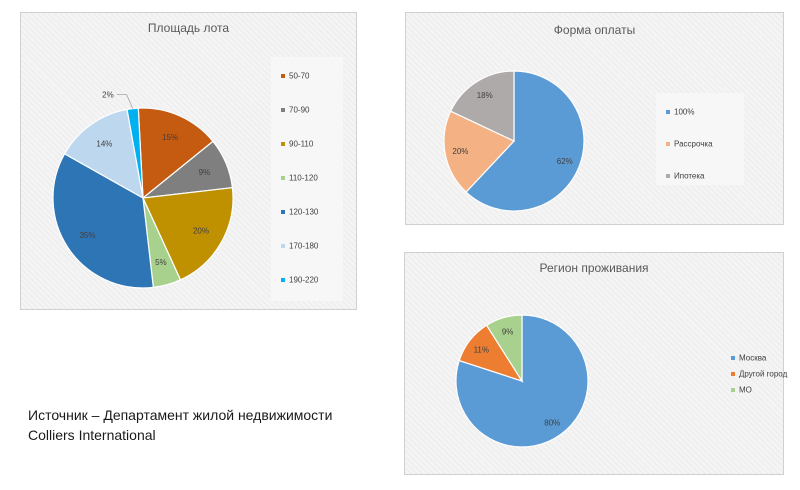 This screenshot has height=490, width=800. Describe the element at coordinates (108, 95) in the screenshot. I see `data-label: 2%` at that location.